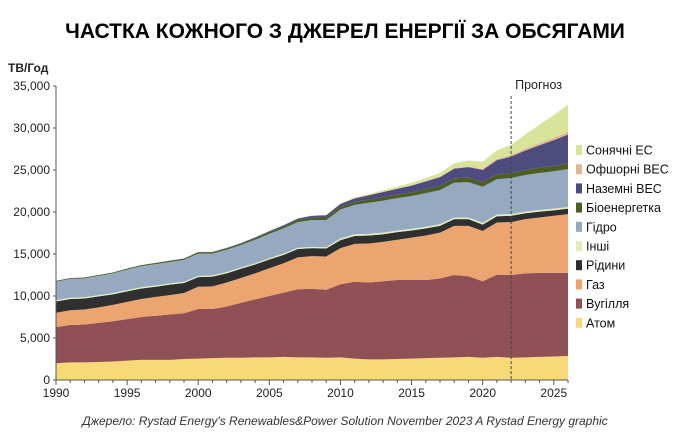  What do you see at coordinates (601, 227) in the screenshot?
I see `legend-label: Гідро` at bounding box center [601, 227].